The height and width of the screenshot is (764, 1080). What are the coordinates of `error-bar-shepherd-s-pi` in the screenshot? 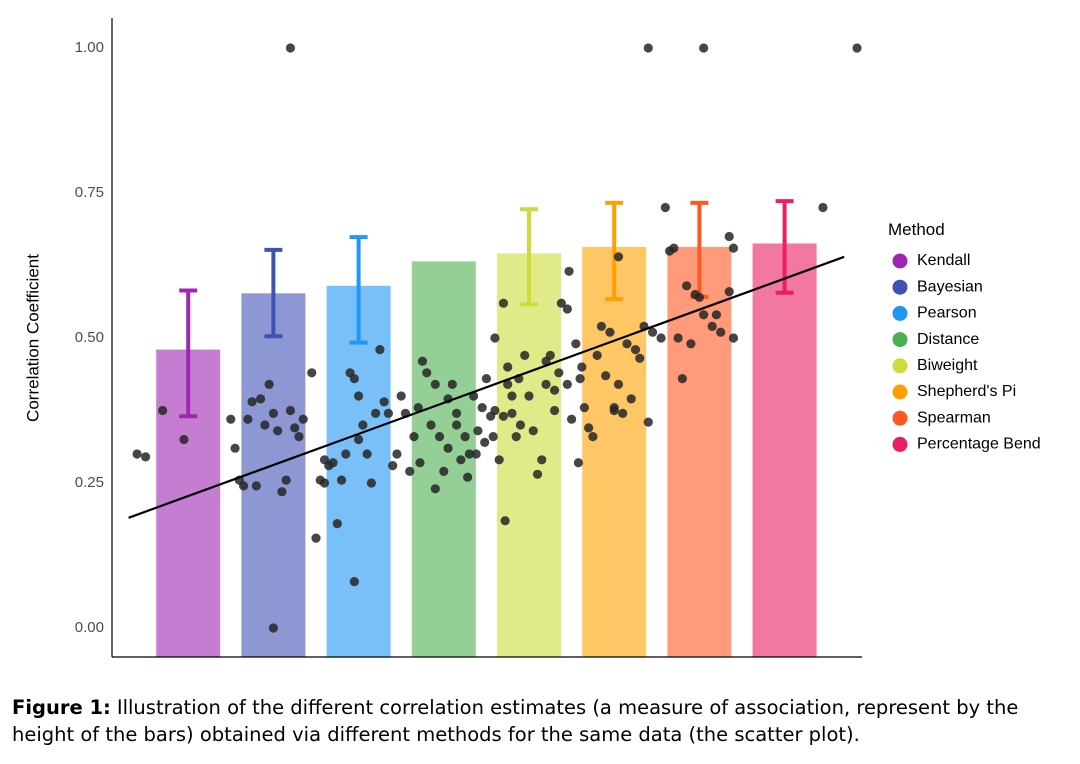 It's located at (614, 251).